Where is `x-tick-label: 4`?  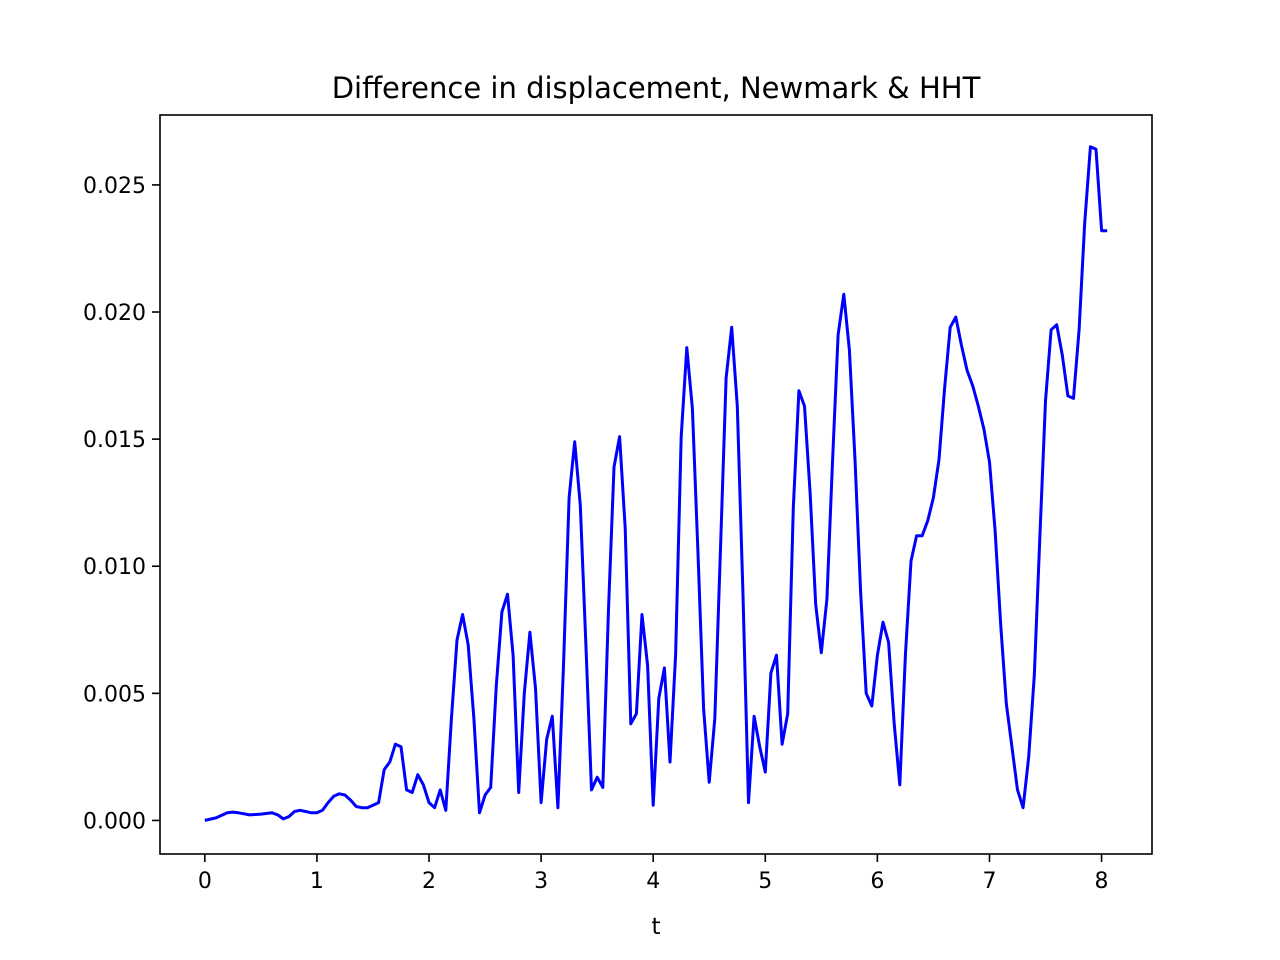 x-tick-label: 4 is located at coordinates (653, 881).